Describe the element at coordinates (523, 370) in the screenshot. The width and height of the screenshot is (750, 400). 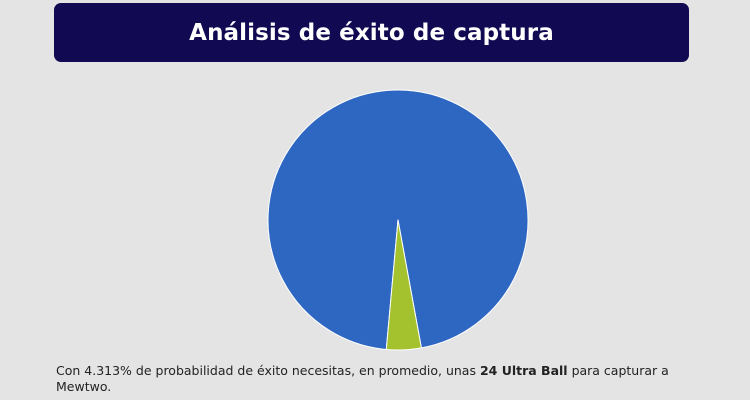
I see `caption-emphasis: 24 Ultra Ball` at that location.